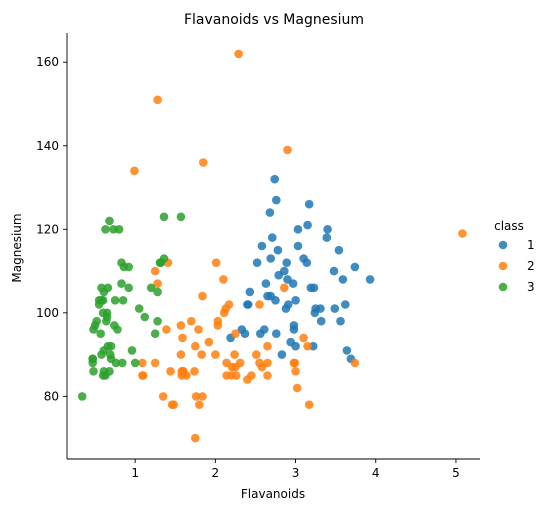 This screenshot has width=548, height=512. What do you see at coordinates (531, 266) in the screenshot?
I see `legend-label-2: 2` at bounding box center [531, 266].